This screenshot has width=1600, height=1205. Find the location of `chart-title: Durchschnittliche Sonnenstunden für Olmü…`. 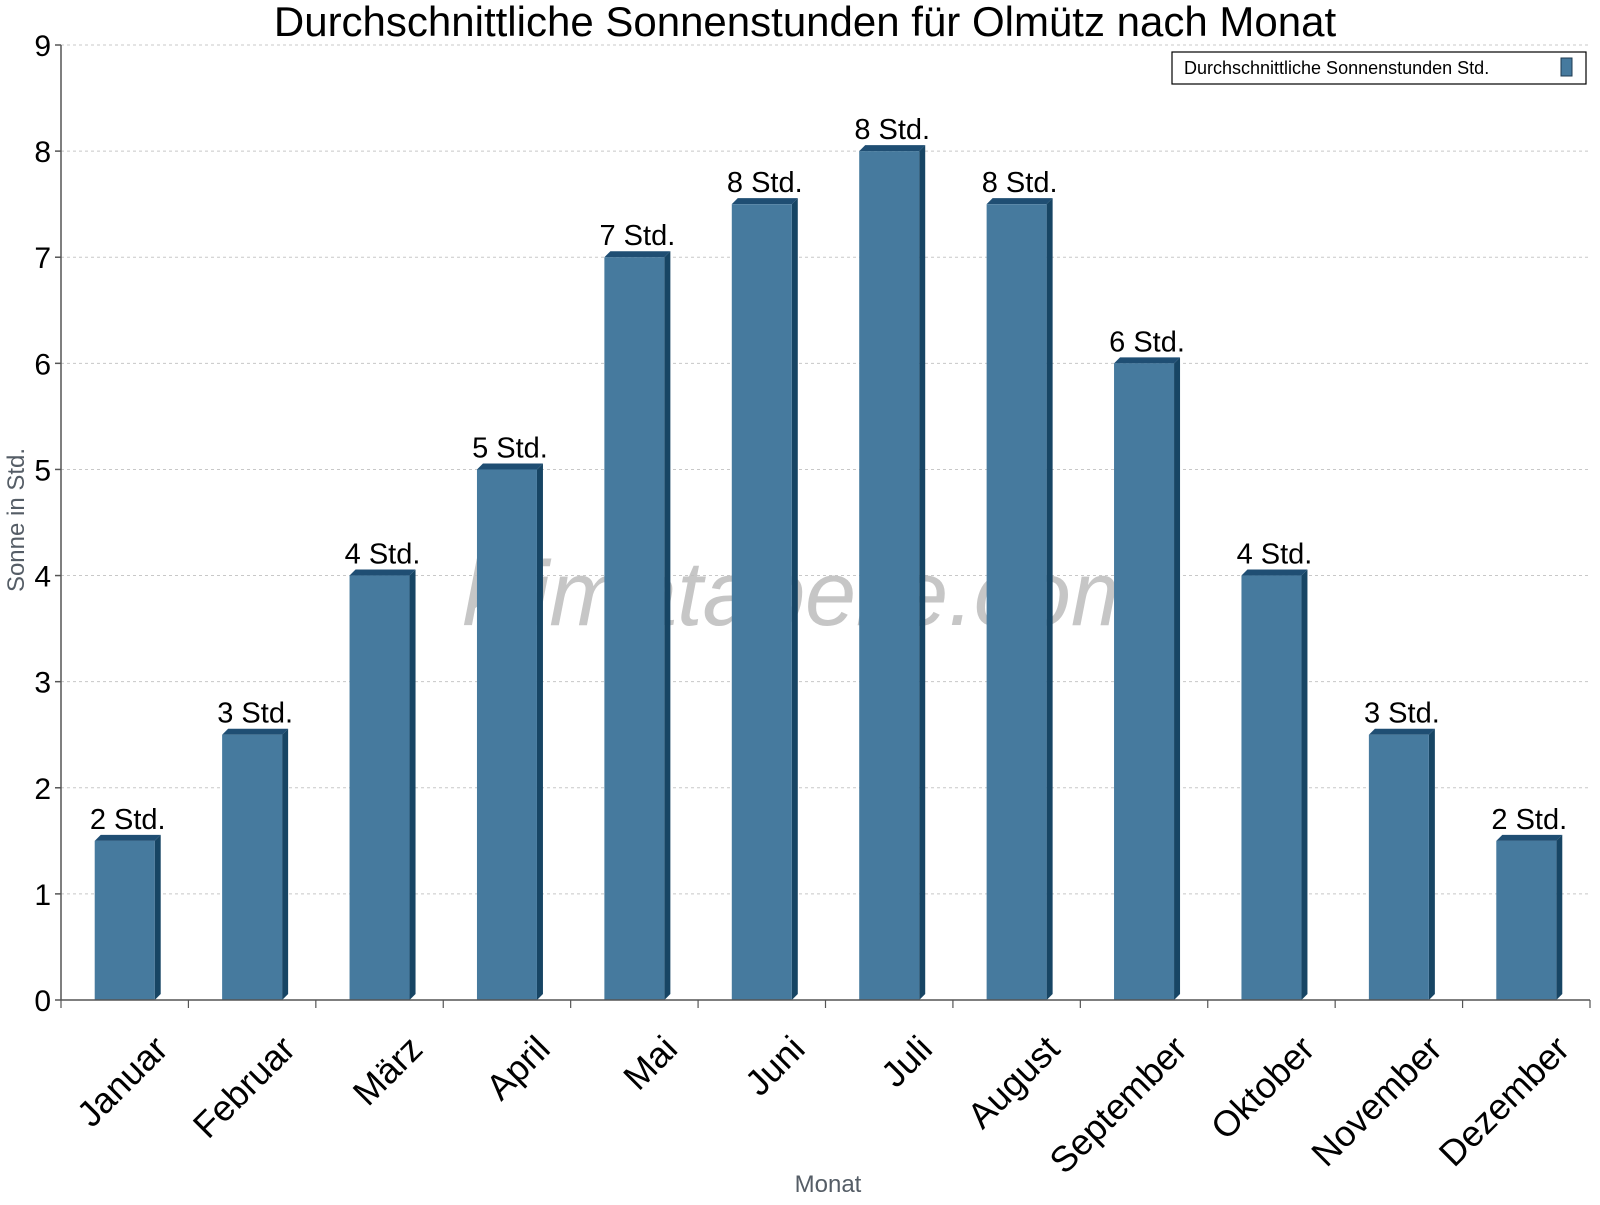

chart-title: Durchschnittliche Sonnenstunden für Olmü… is located at coordinates (805, 22).